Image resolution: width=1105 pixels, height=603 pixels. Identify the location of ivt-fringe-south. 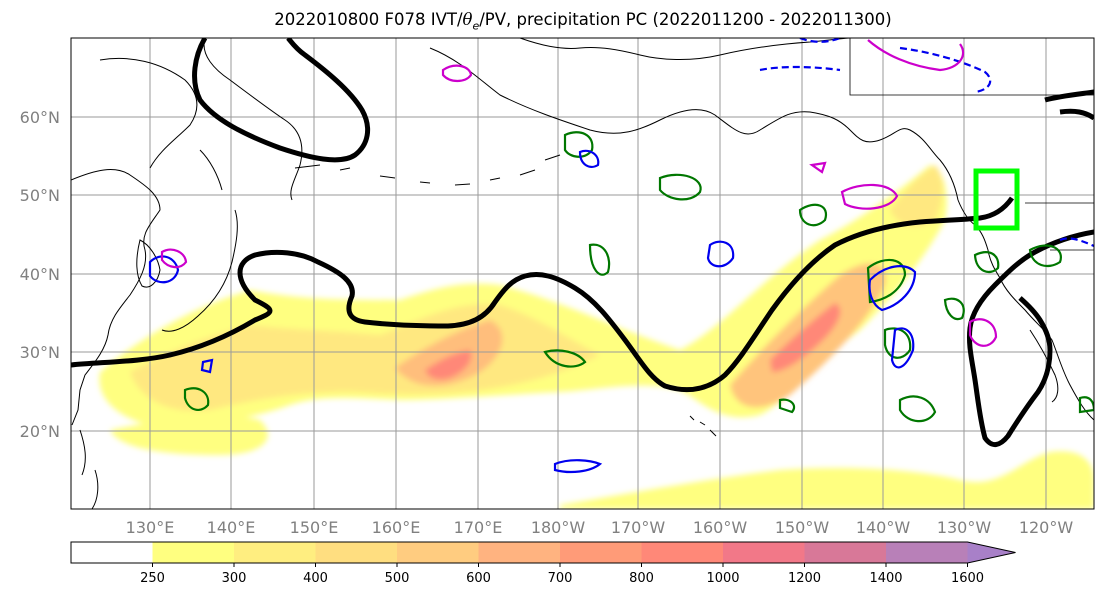
(189, 435).